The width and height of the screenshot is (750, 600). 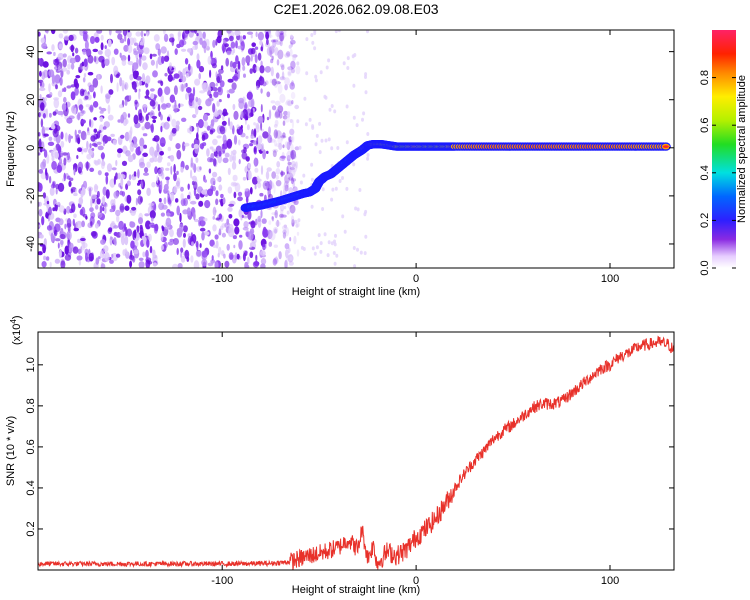 I want to click on top-y-tick-label: 20, so click(x=31, y=100).